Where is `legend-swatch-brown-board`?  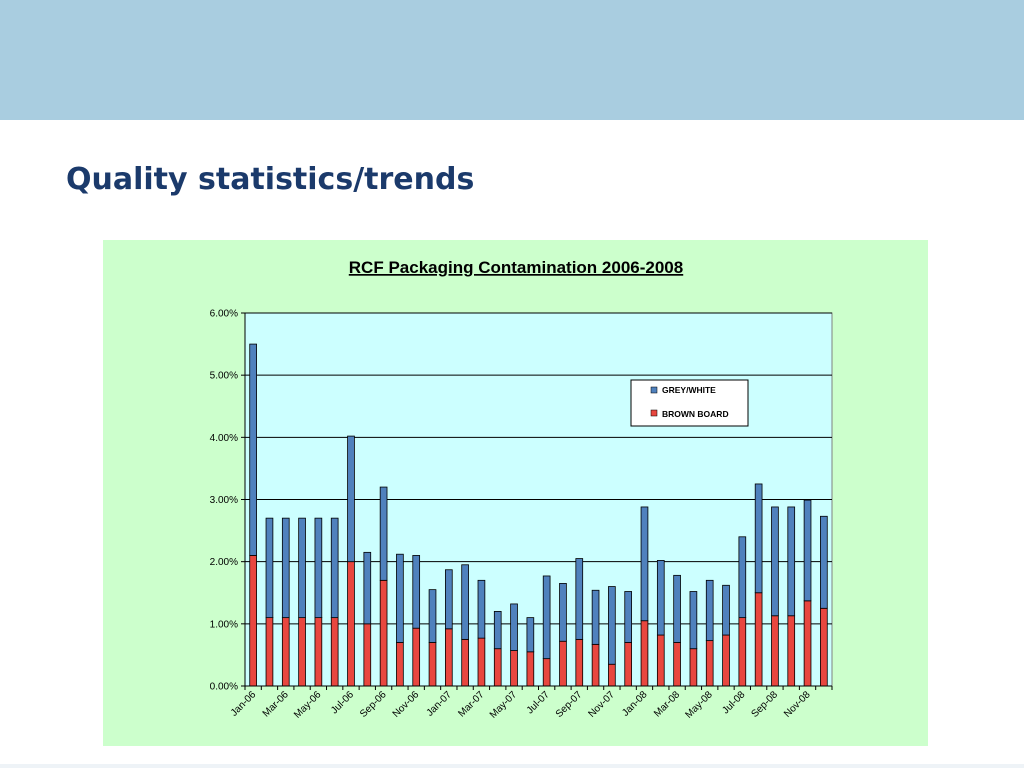 legend-swatch-brown-board is located at coordinates (654, 413).